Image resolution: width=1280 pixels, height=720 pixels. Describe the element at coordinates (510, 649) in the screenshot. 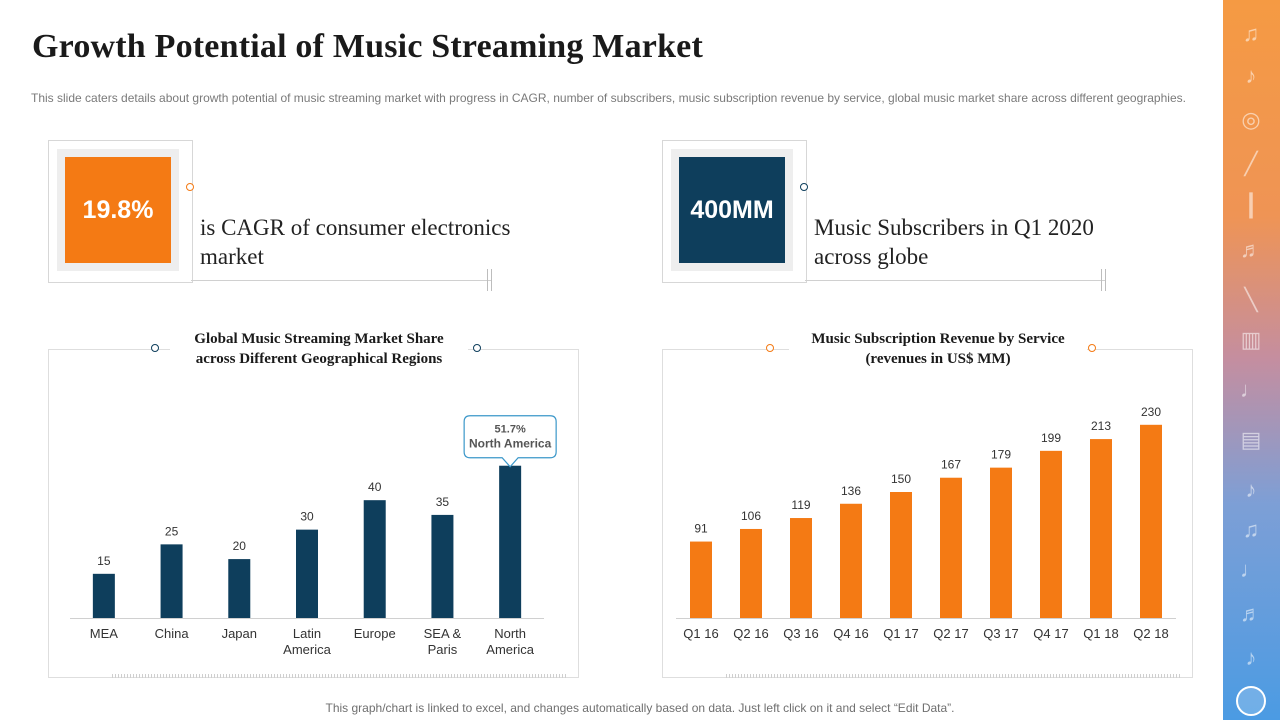

I see `category-label: America` at that location.